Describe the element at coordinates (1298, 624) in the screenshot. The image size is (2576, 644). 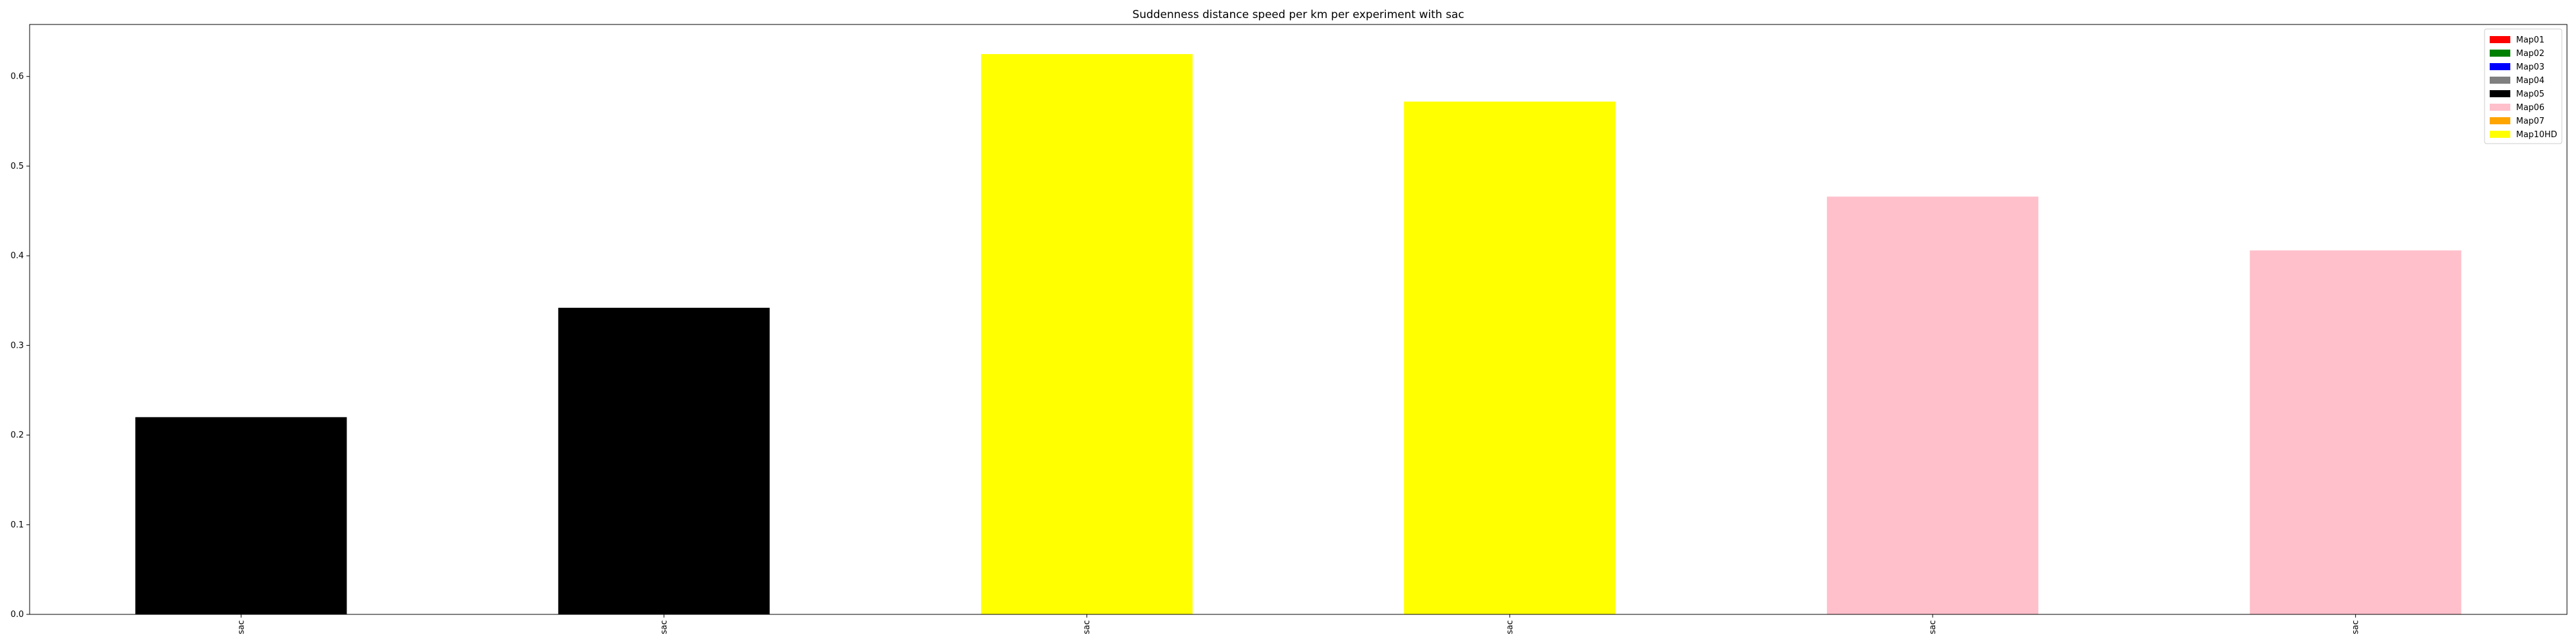
I see `x-axis: sac sac sac sac sac sac` at that location.